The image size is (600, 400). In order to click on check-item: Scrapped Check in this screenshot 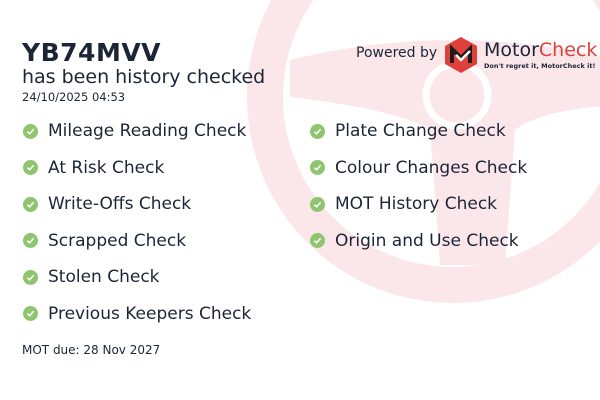, I will do `click(104, 241)`.